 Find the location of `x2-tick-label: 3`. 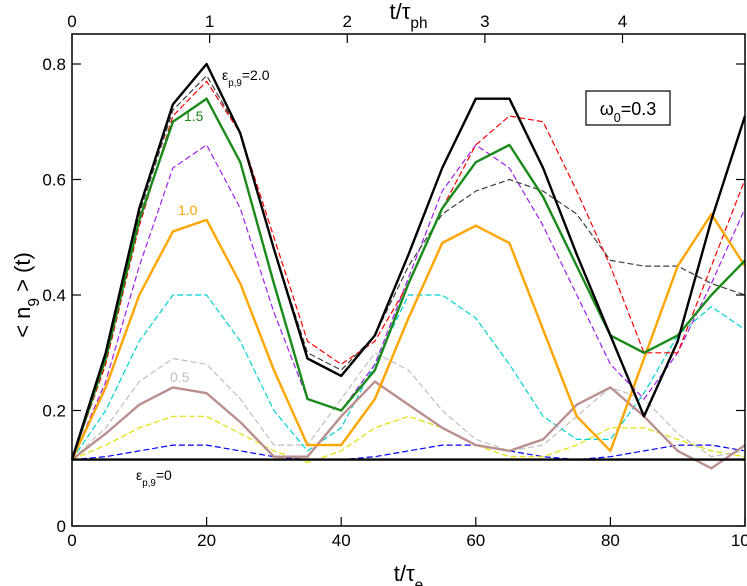

x2-tick-label: 3 is located at coordinates (484, 21).